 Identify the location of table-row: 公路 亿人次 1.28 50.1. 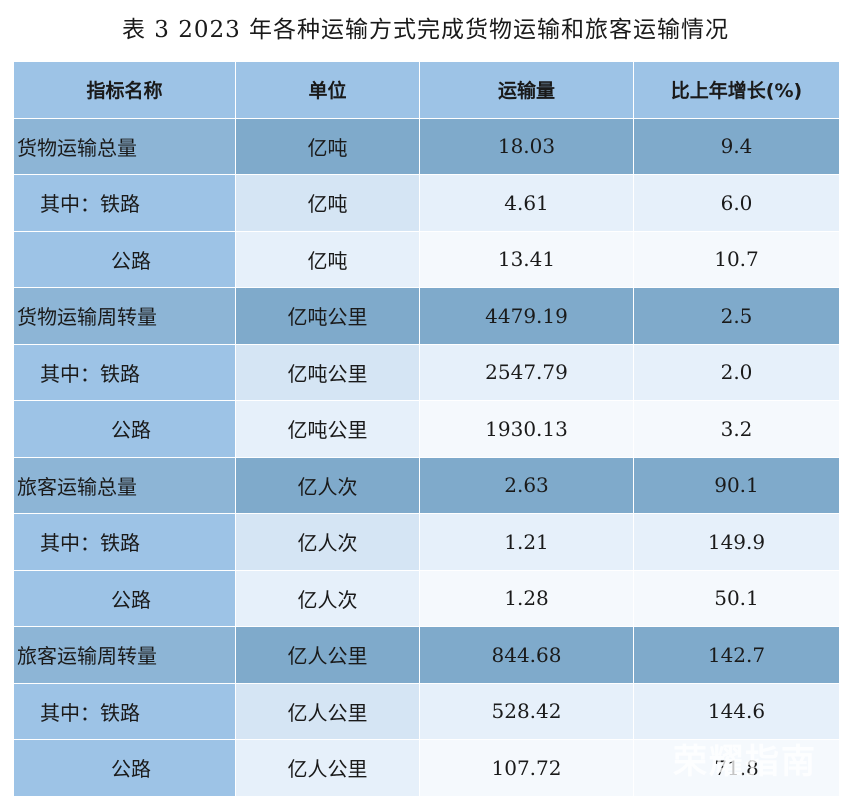
(426, 598).